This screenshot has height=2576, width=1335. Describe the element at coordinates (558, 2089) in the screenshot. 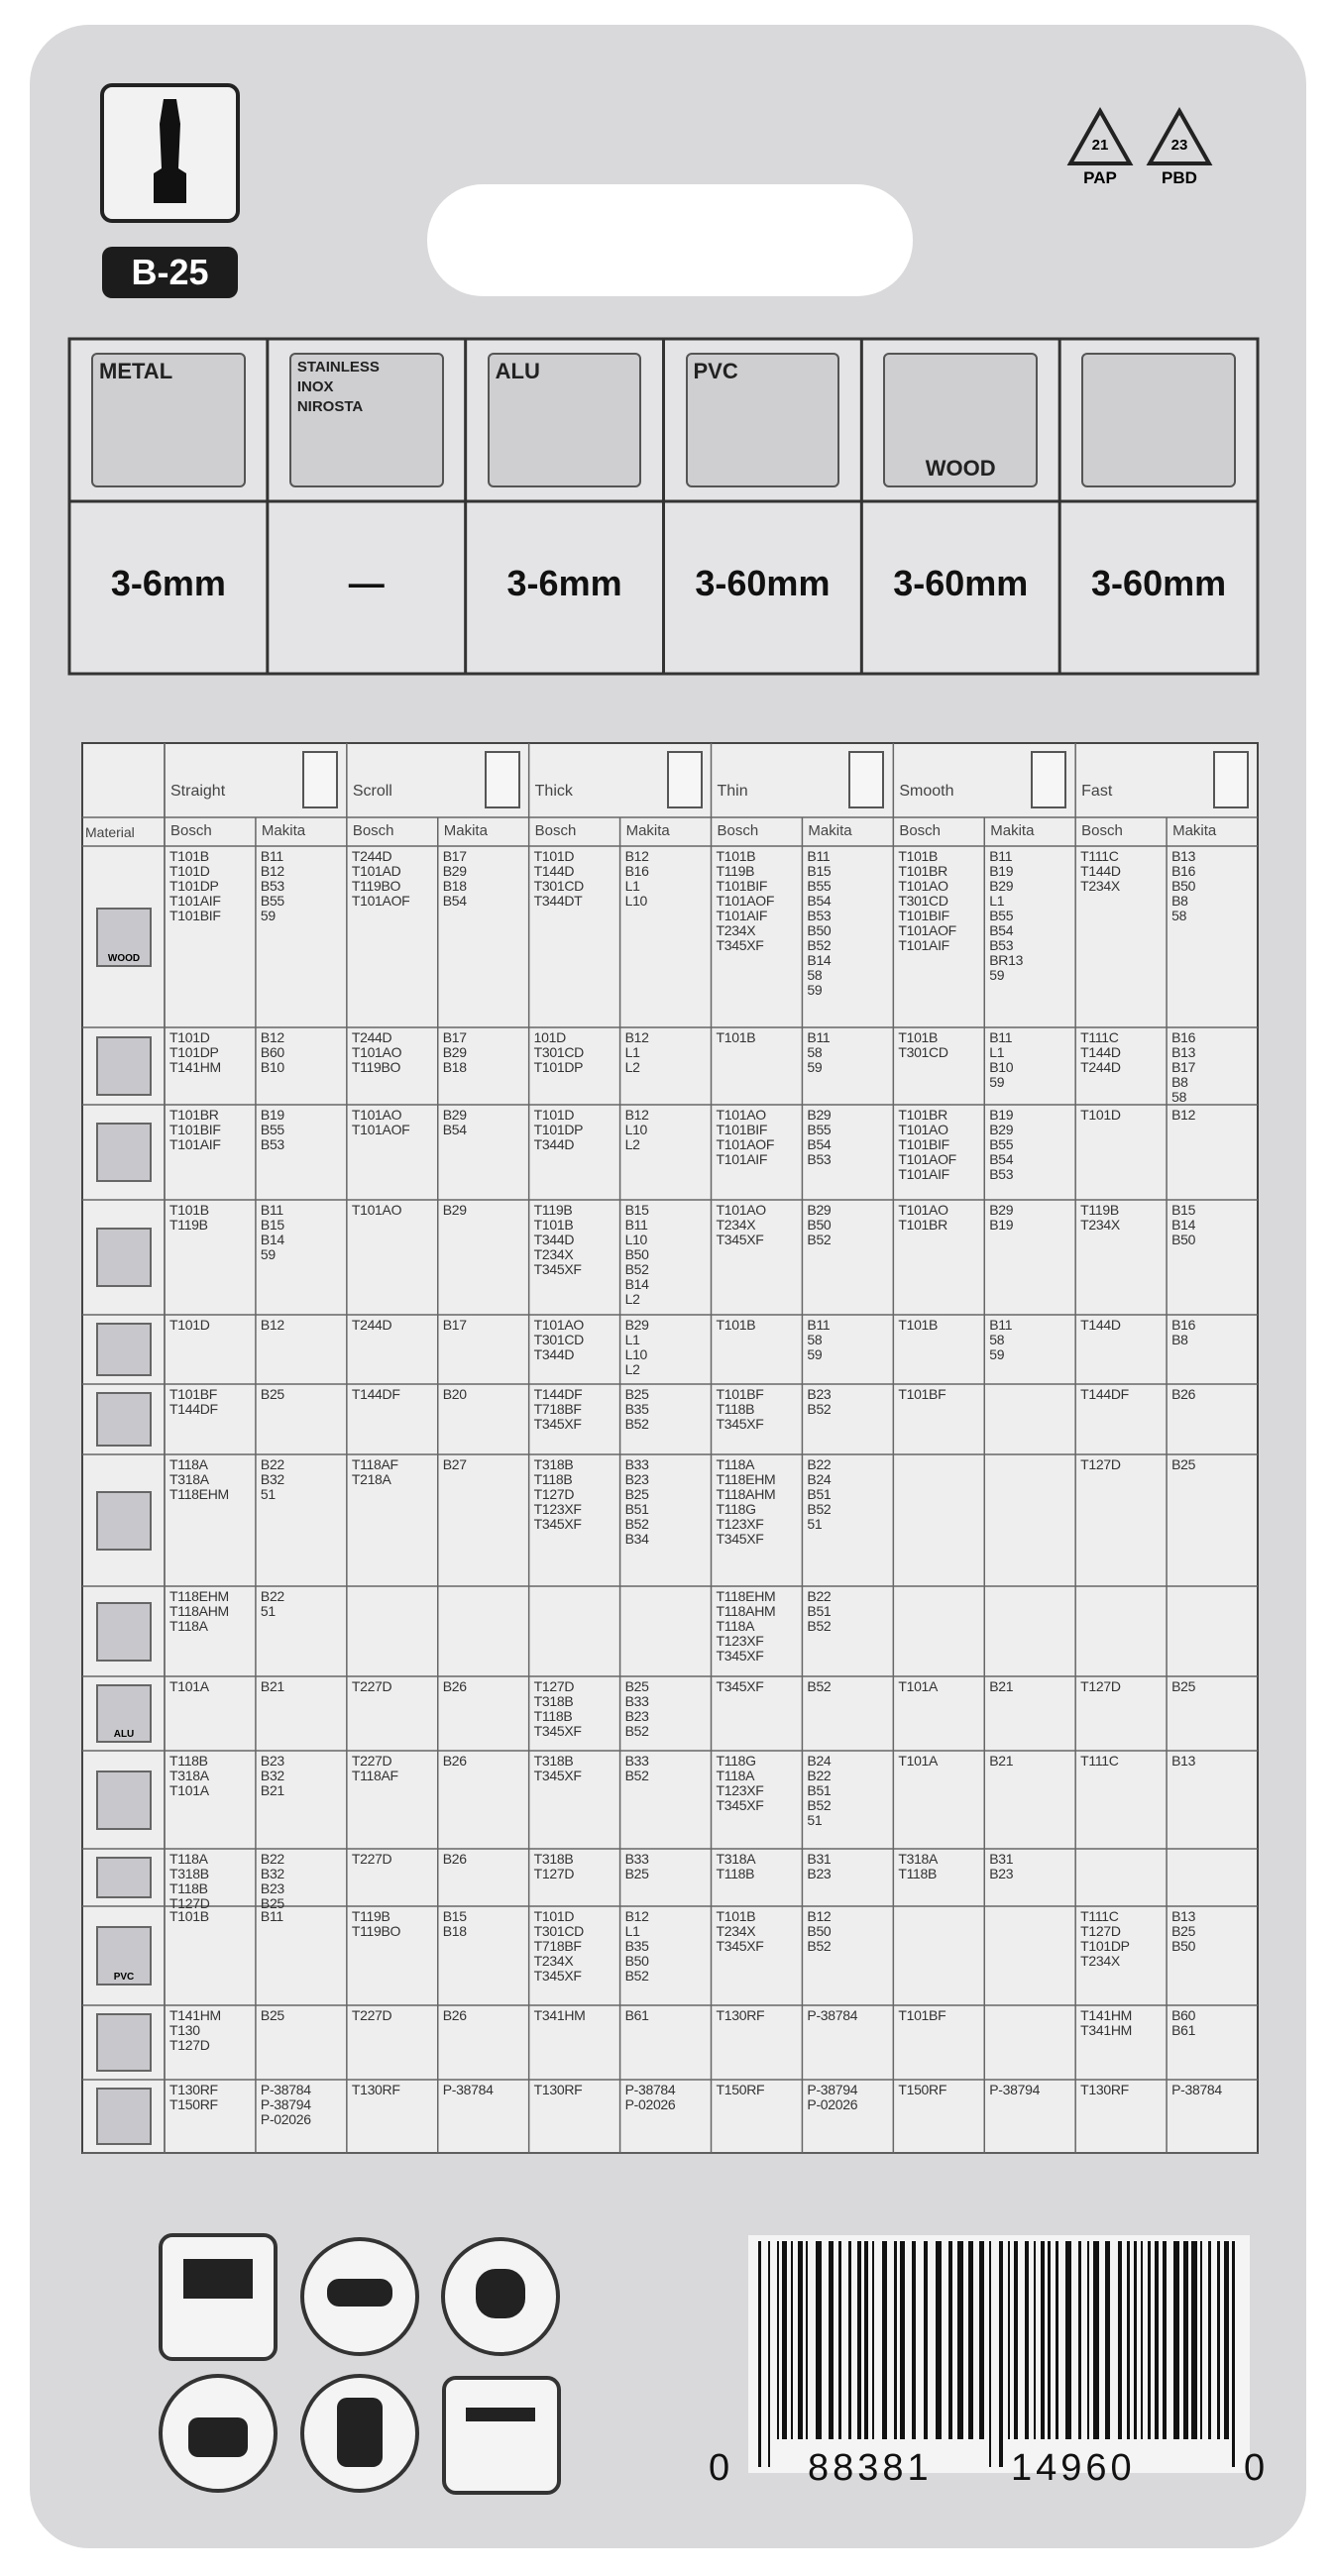

I see `part-number: T130RF` at that location.